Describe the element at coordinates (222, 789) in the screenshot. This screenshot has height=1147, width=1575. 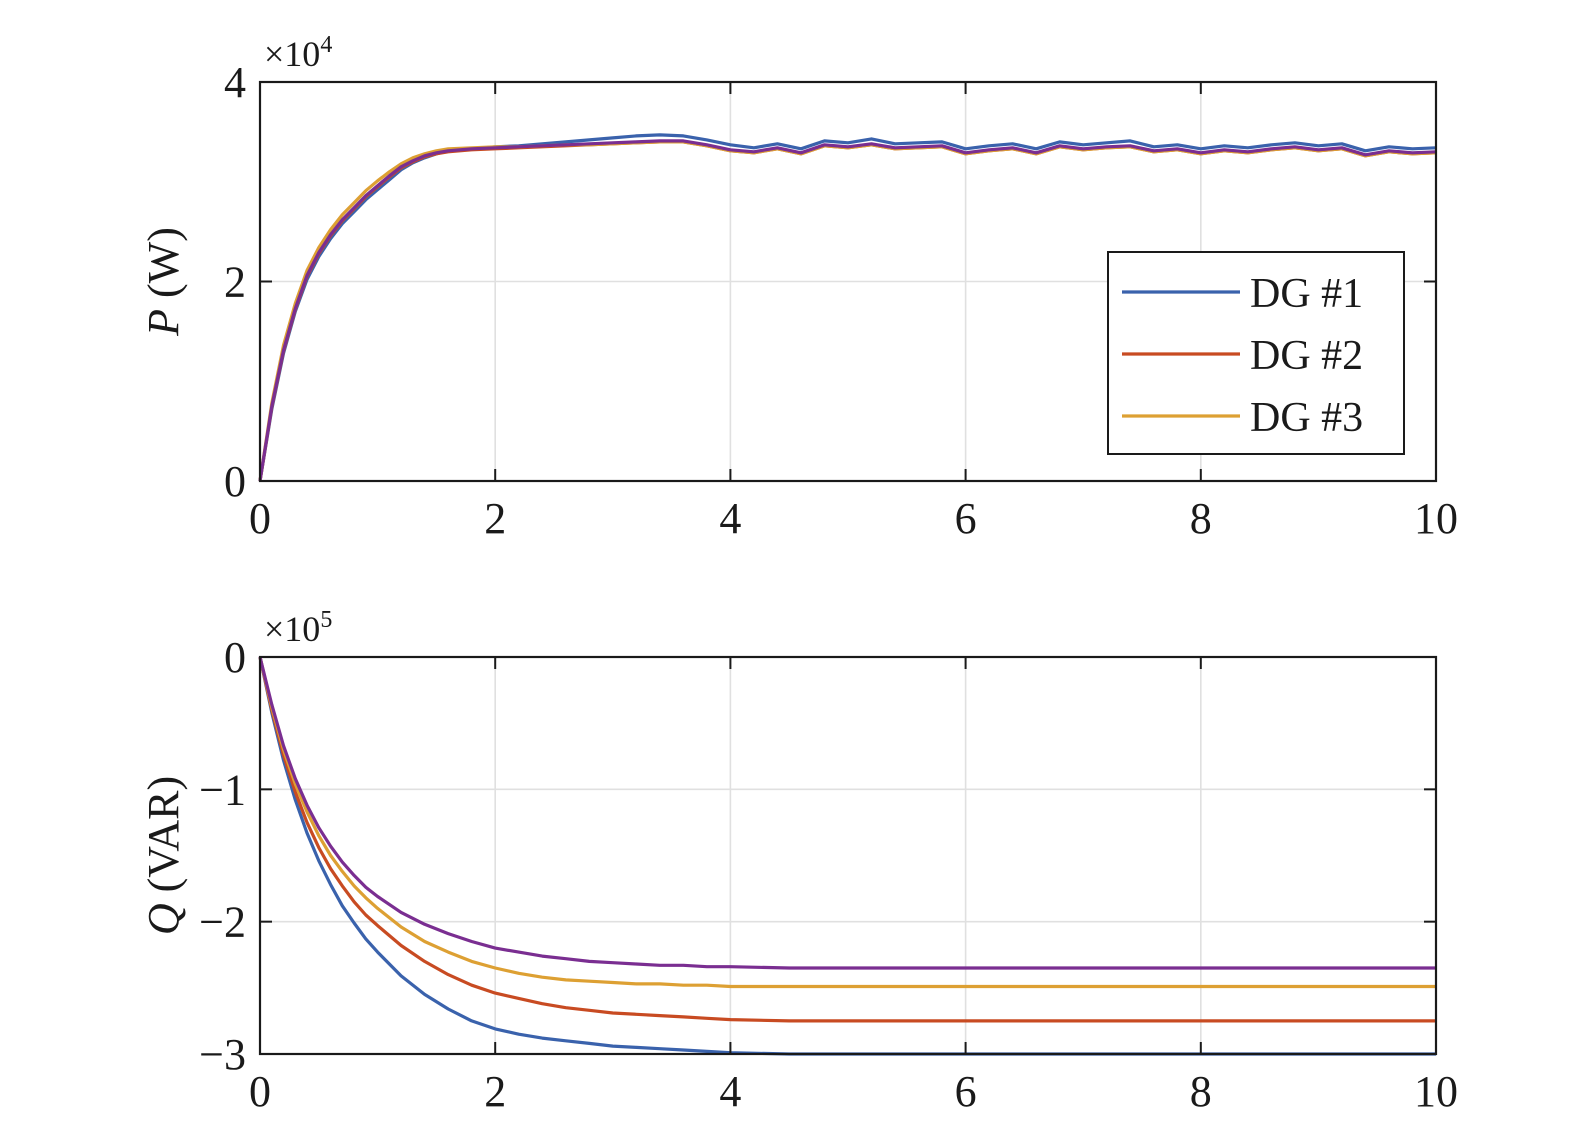
I see `y-tick-label: −1` at that location.